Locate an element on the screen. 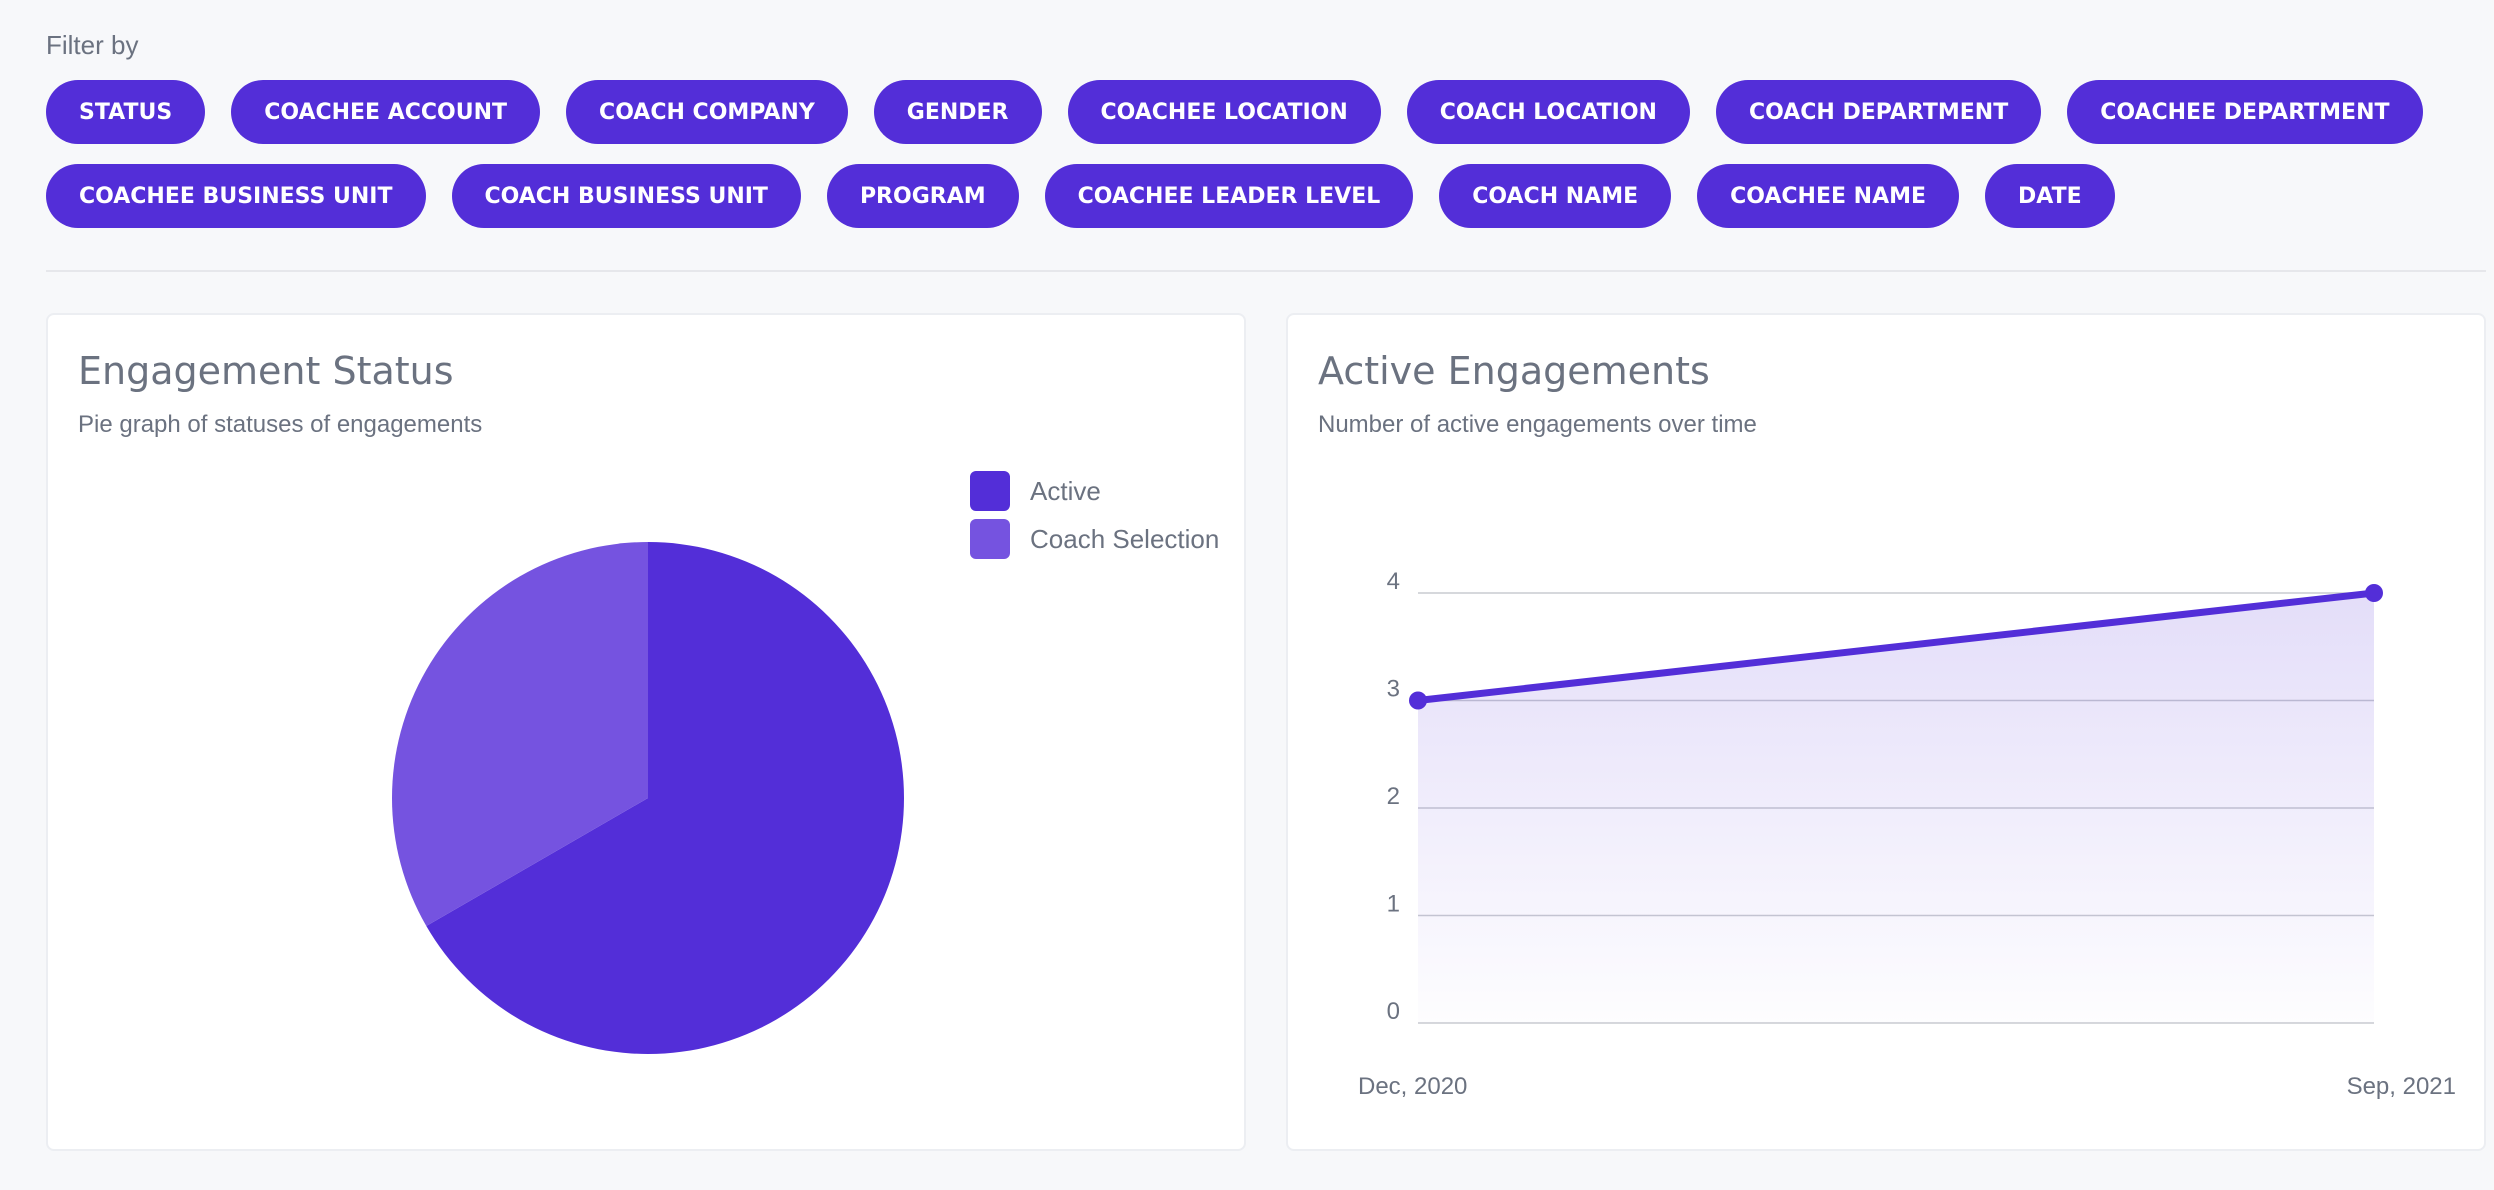 This screenshot has height=1190, width=2494. pie-slice-active is located at coordinates (665, 798).